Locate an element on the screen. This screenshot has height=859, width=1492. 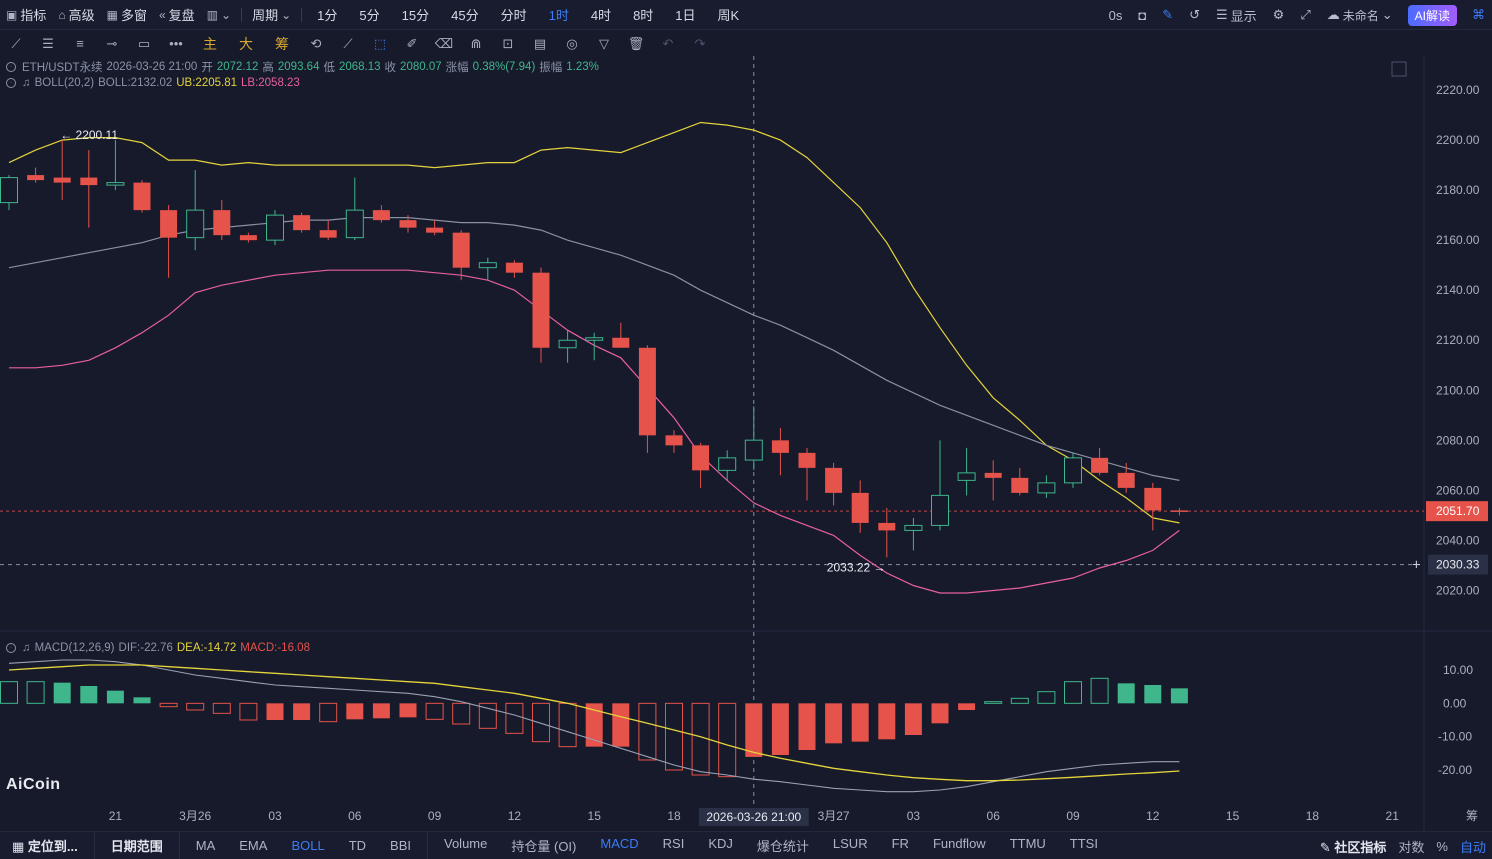
measure-icon: ⟋ is located at coordinates (348, 43).